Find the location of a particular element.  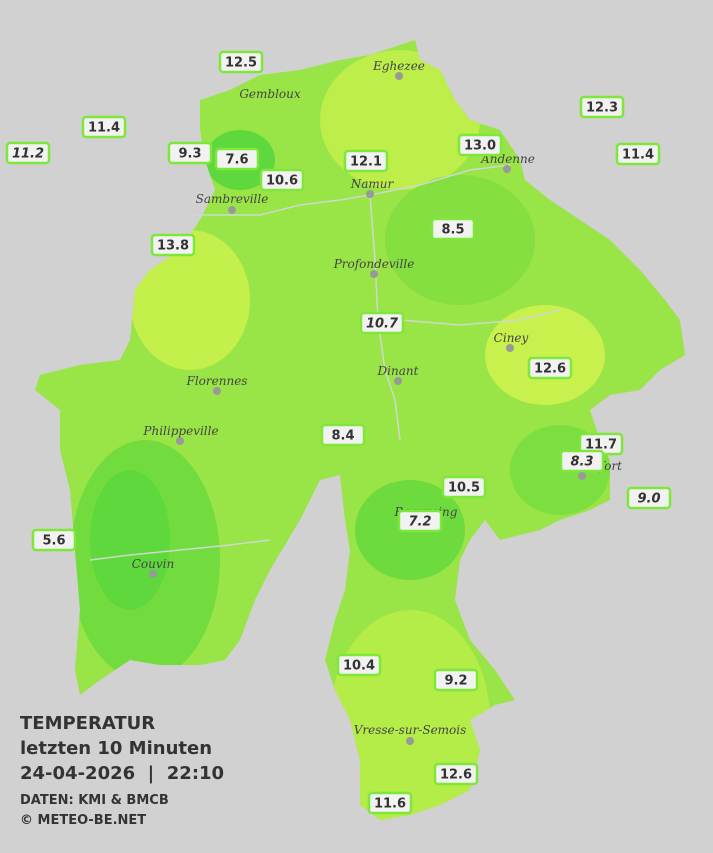

station-value: 8.4 is located at coordinates (342, 436).